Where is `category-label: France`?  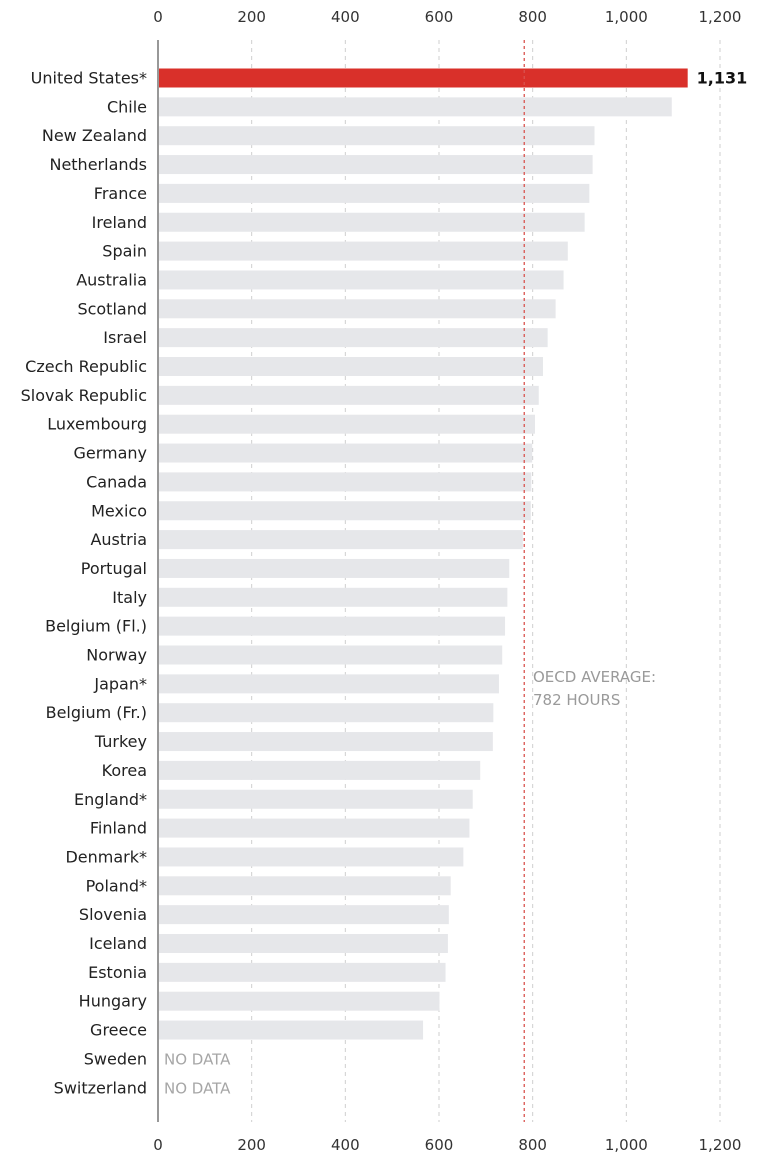
category-label: France is located at coordinates (120, 193).